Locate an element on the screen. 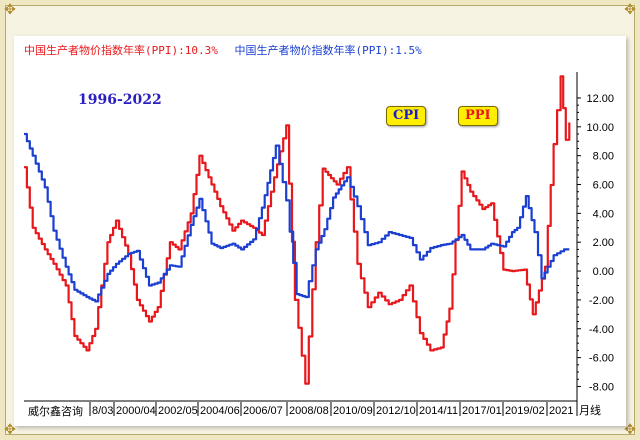 The height and width of the screenshot is (440, 640). x-tick-label: 2012/10 is located at coordinates (396, 411).